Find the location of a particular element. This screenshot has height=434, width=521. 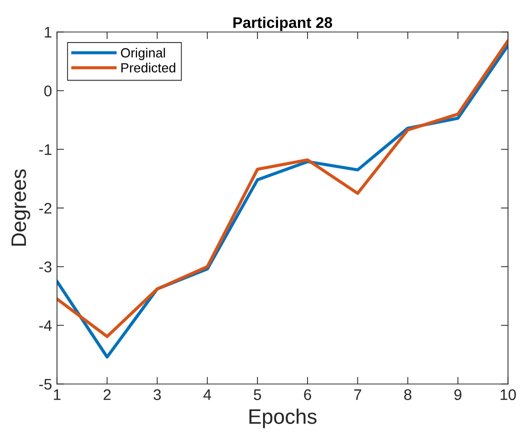

x-tick-label: 1 is located at coordinates (57, 394).